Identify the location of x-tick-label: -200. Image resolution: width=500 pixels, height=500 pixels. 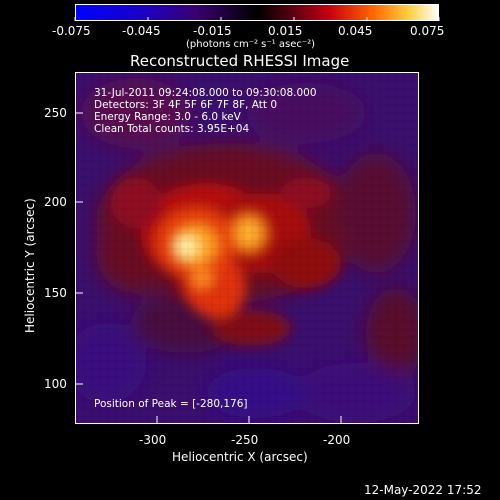
(337, 440).